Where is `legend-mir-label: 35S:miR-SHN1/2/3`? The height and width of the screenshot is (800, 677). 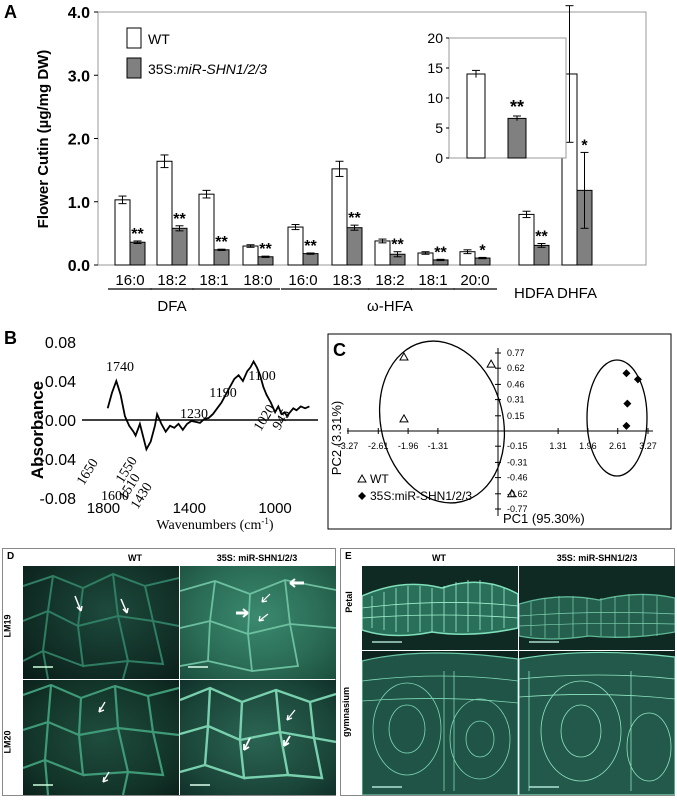 legend-mir-label: 35S:miR-SHN1/2/3 is located at coordinates (207, 69).